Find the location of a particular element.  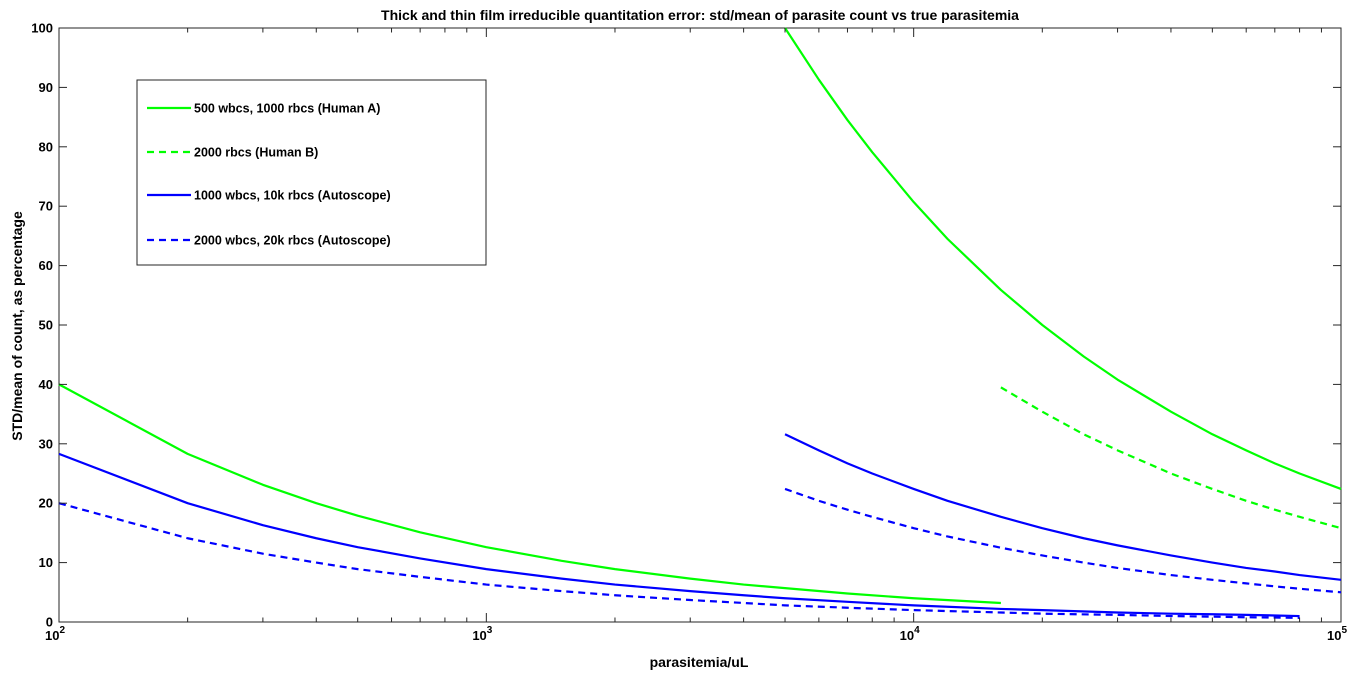

y-tick-label: 20 is located at coordinates (46, 503).